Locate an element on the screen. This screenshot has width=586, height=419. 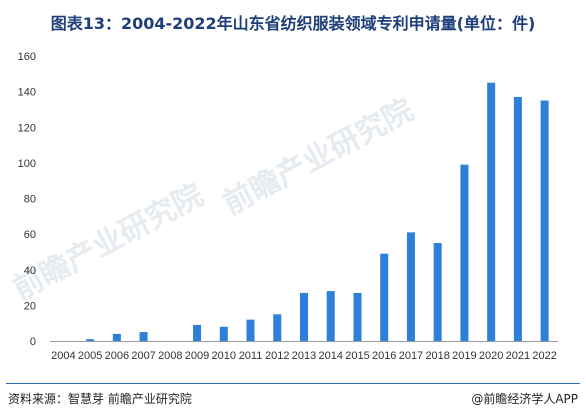
x-tick-label: 2014 is located at coordinates (330, 356).